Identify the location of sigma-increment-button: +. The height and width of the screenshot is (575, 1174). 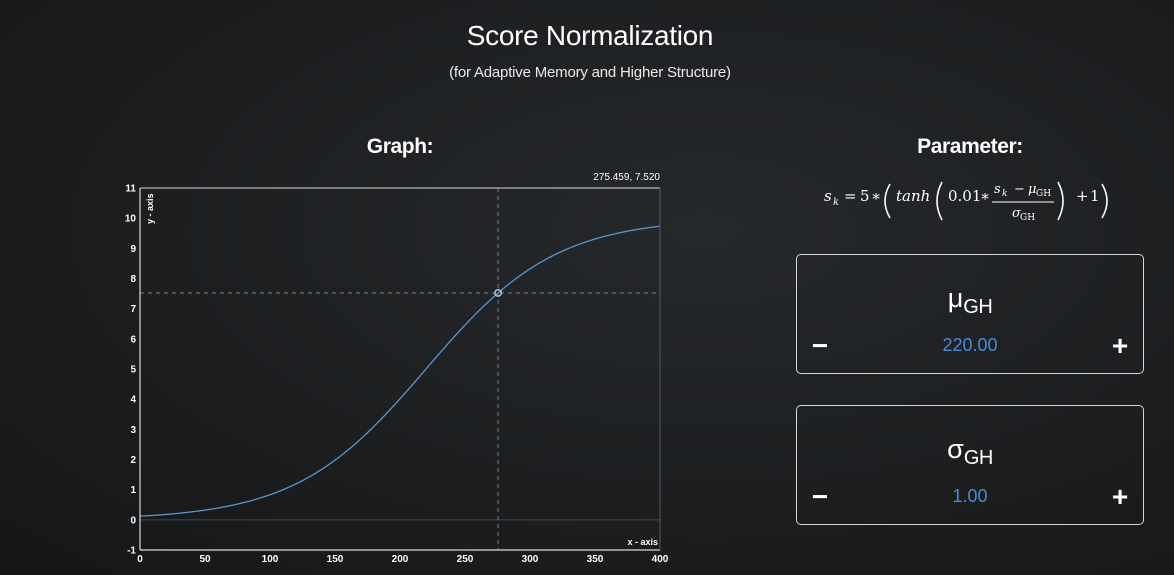
(1120, 496).